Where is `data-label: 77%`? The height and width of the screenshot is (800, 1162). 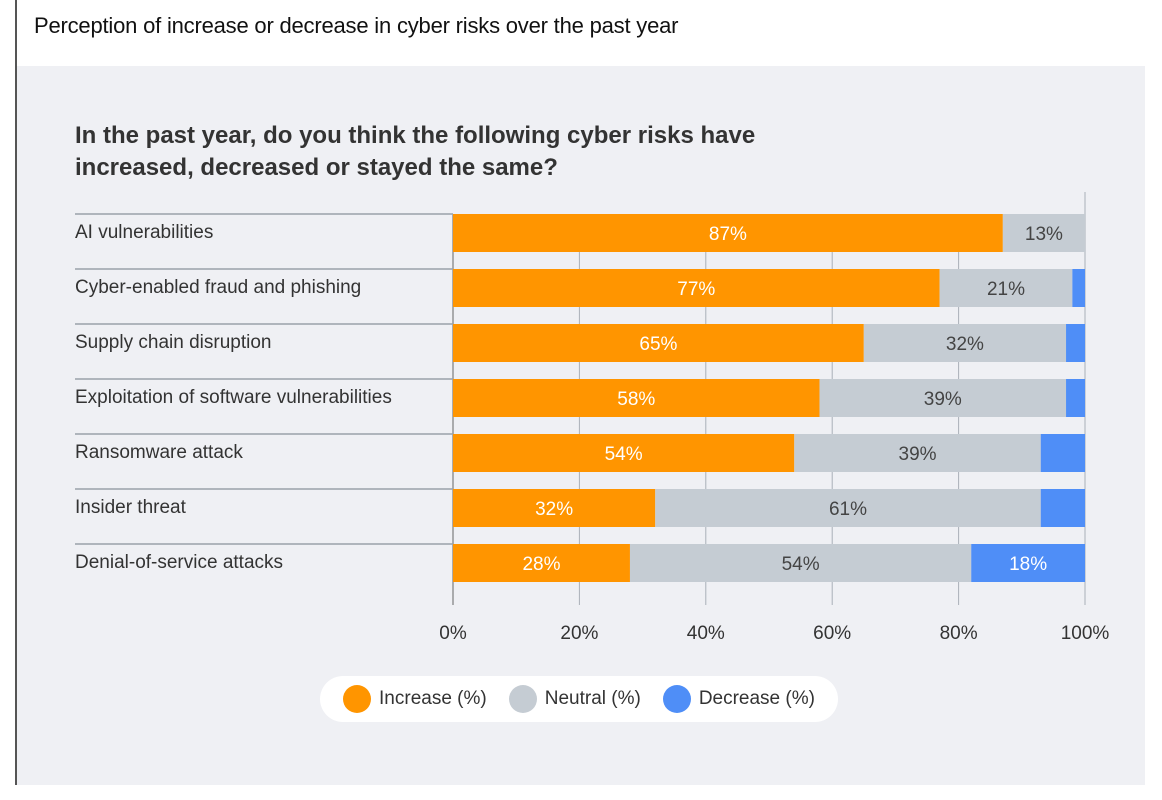
data-label: 77% is located at coordinates (696, 289).